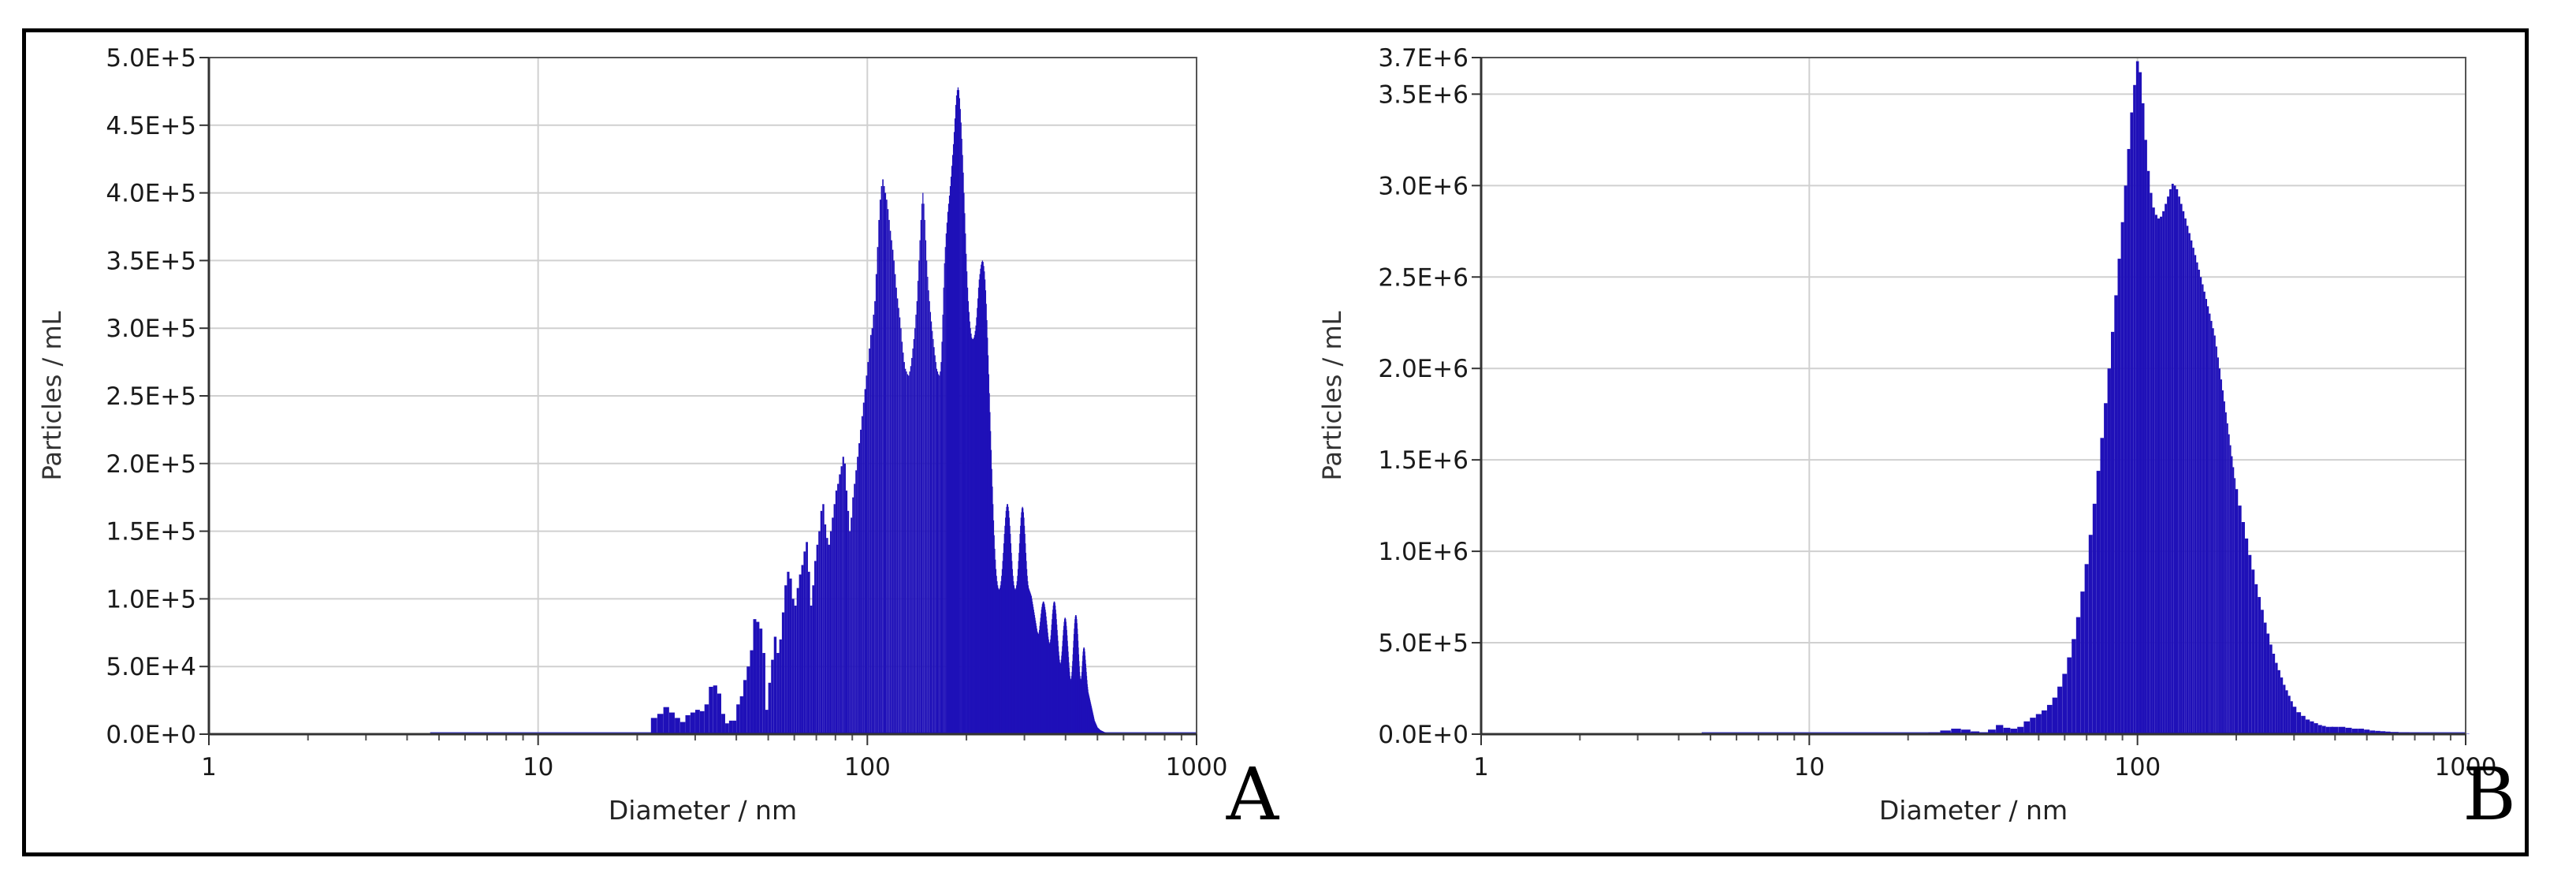 The height and width of the screenshot is (884, 2576). Describe the element at coordinates (151, 126) in the screenshot. I see `y-tick-label: 4.5E+5` at that location.